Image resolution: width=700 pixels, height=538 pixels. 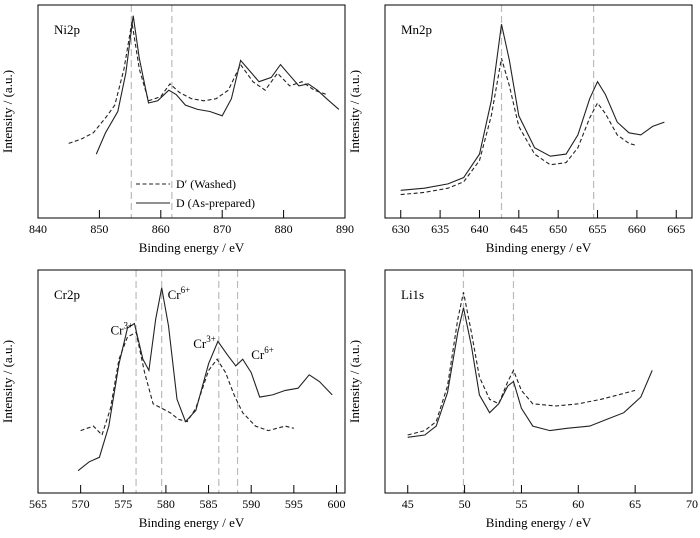 What do you see at coordinates (161, 229) in the screenshot?
I see `x-tick-label: 860` at bounding box center [161, 229].